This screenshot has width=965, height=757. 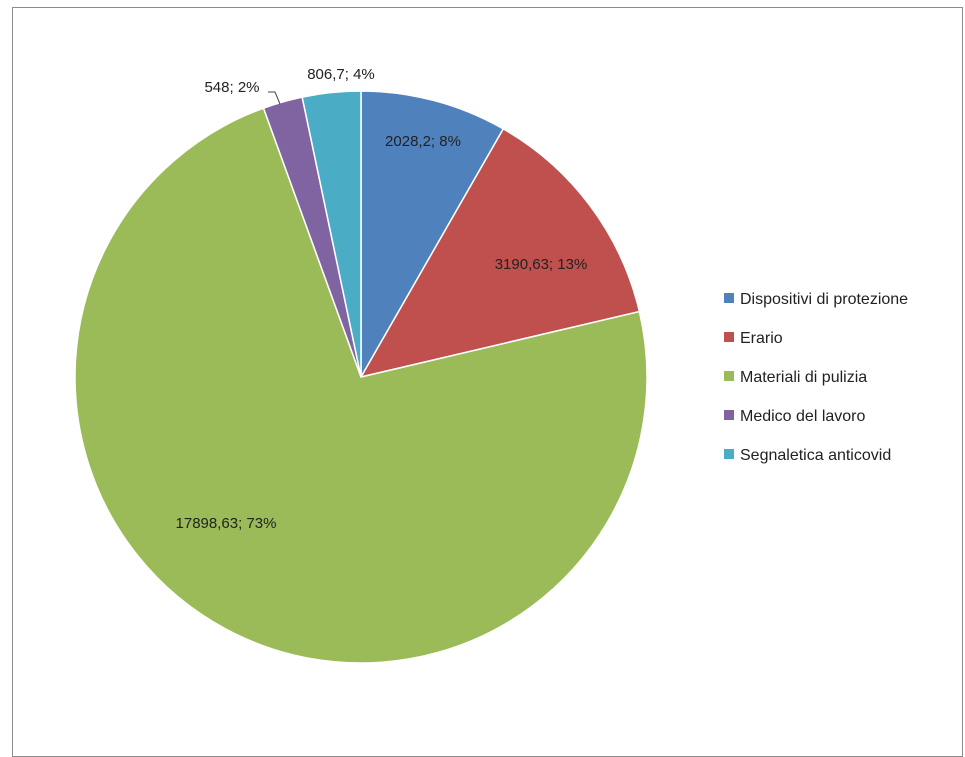 I want to click on legend-label-3: Medico del lavoro, so click(x=803, y=416).